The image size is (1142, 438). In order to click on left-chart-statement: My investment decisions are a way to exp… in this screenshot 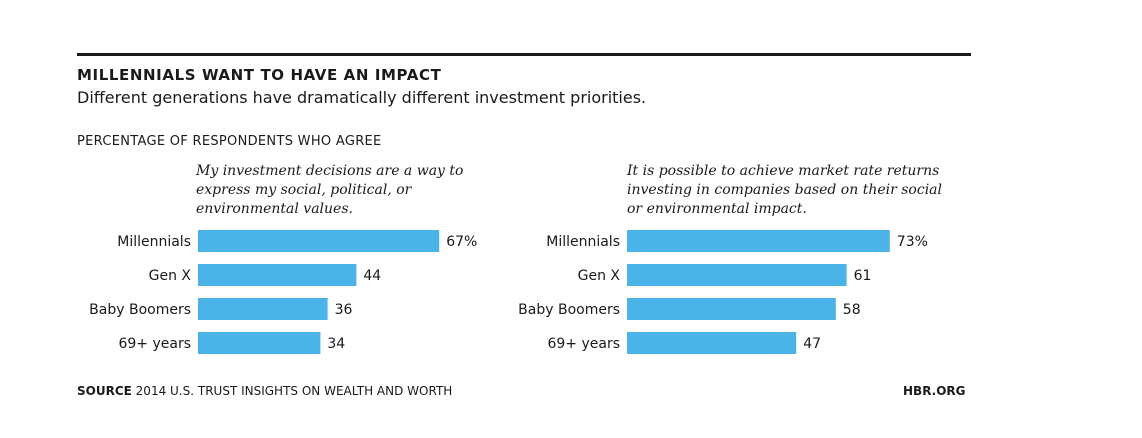, I will do `click(330, 190)`.